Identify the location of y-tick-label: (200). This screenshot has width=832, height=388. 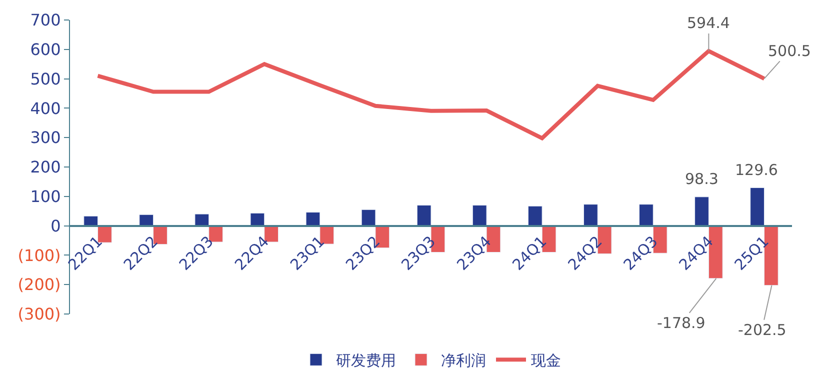
(39, 284).